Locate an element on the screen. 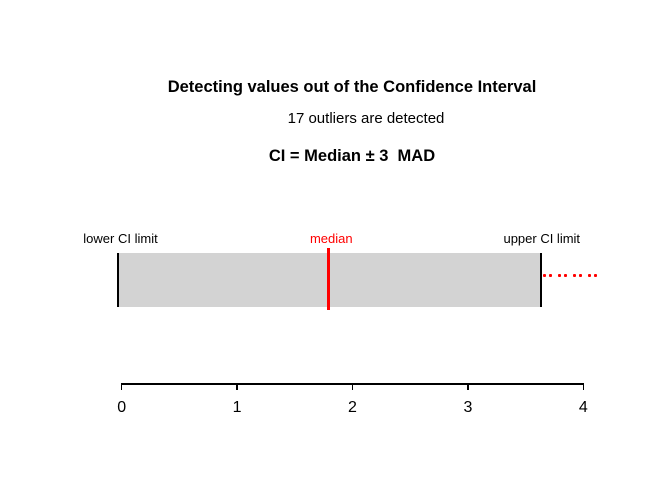 The image size is (672, 480). chart-subtitle: 17 outliers are detected is located at coordinates (366, 118).